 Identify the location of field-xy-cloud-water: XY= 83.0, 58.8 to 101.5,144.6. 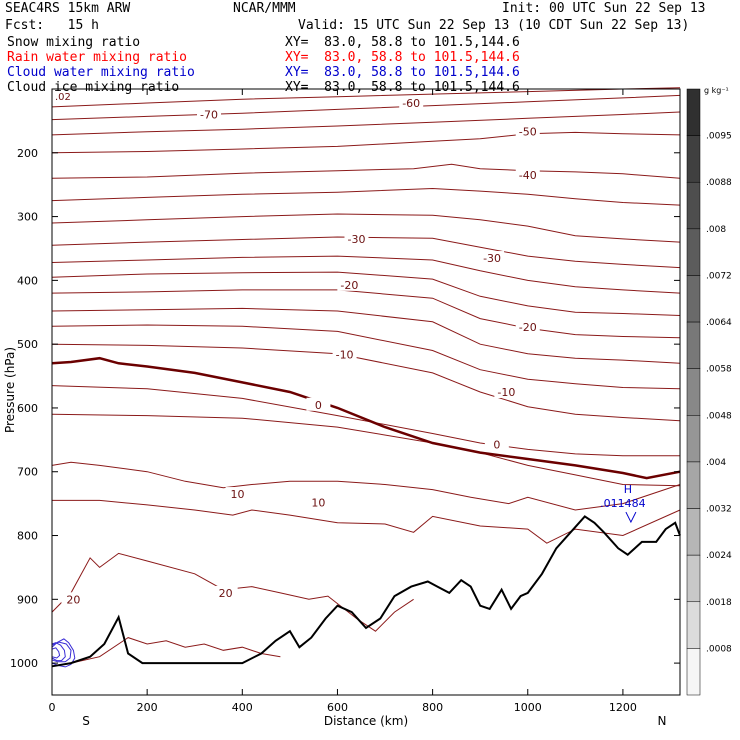
(402, 72).